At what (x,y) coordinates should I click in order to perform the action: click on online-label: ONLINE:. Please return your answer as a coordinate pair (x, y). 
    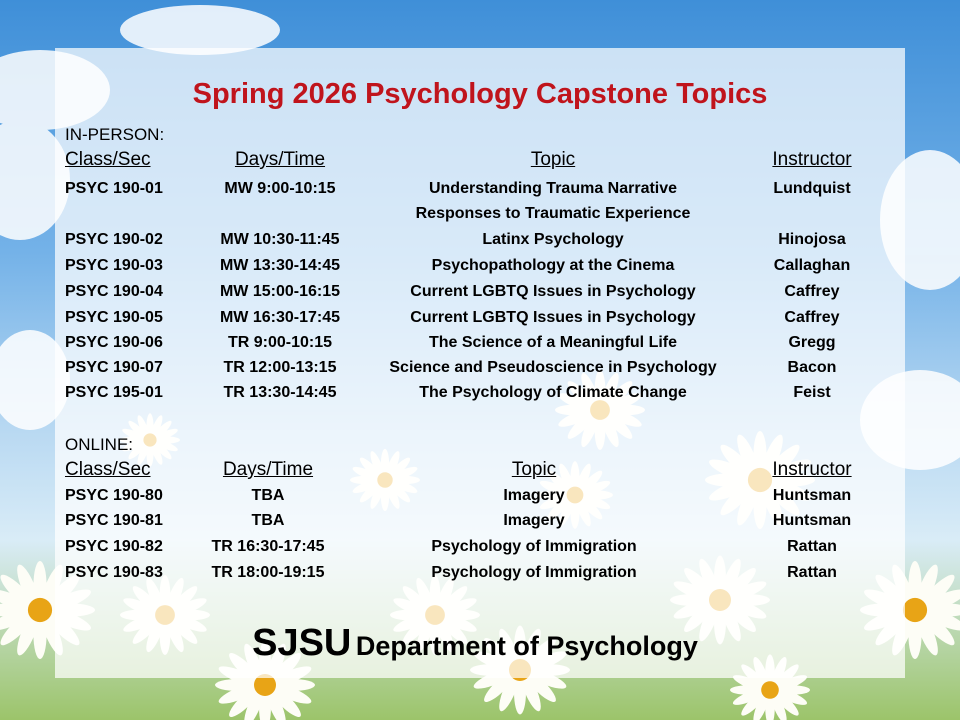
    Looking at the image, I should click on (99, 444).